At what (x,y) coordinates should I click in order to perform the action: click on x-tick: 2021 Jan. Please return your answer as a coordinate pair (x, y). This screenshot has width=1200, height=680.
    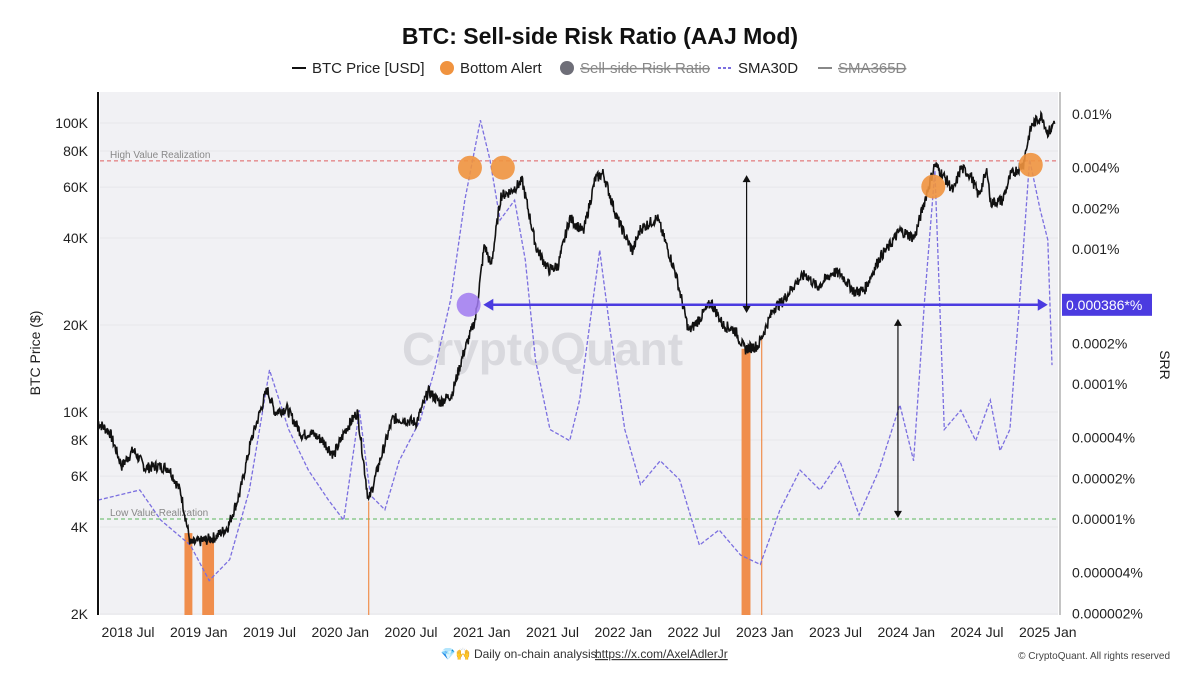
    Looking at the image, I should click on (482, 632).